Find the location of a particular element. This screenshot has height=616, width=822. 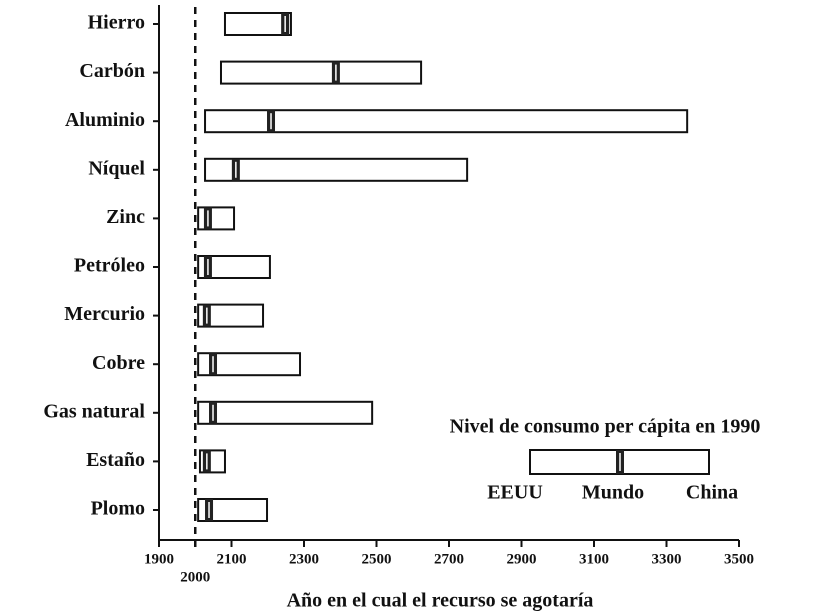

legend-title: Nivel de consumo per cápita en 1990 is located at coordinates (605, 427).